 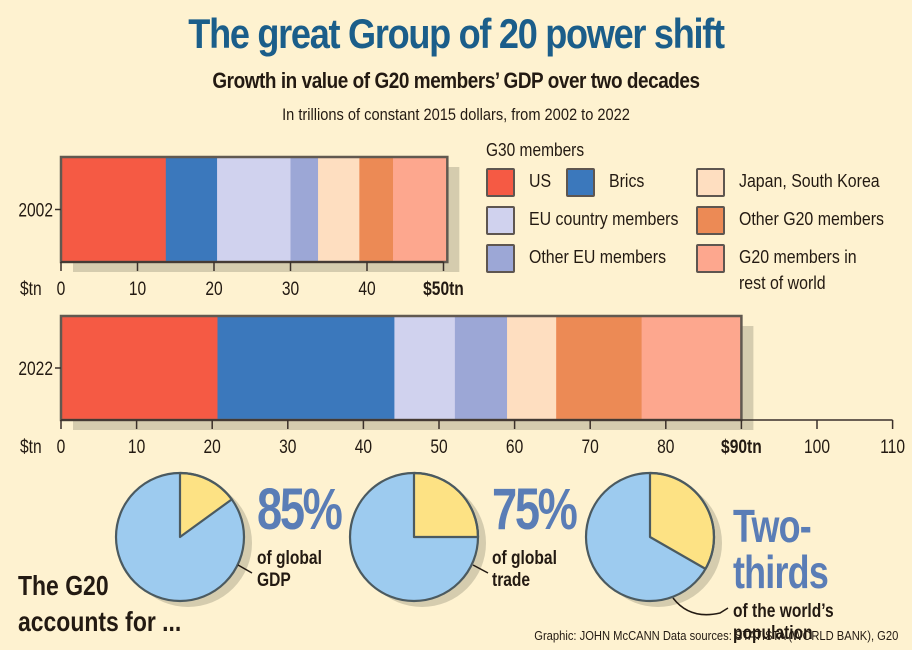 I want to click on pie-gdp-callout: 85% of global GDP, so click(x=310, y=536).